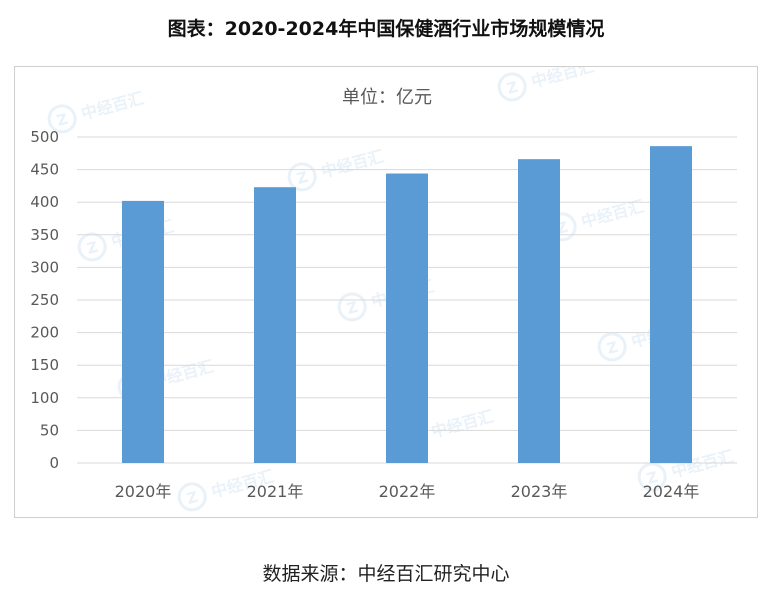 The image size is (772, 593). I want to click on y-tick-label: 350, so click(44, 235).